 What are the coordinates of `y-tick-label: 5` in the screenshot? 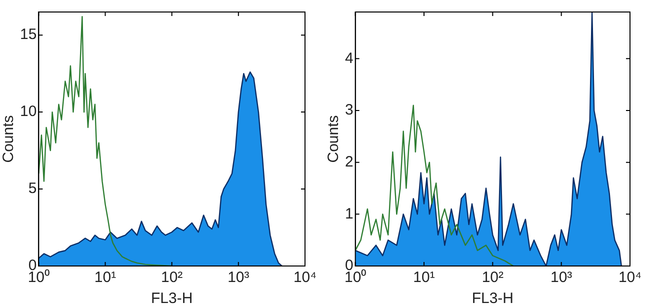 It's located at (32, 189).